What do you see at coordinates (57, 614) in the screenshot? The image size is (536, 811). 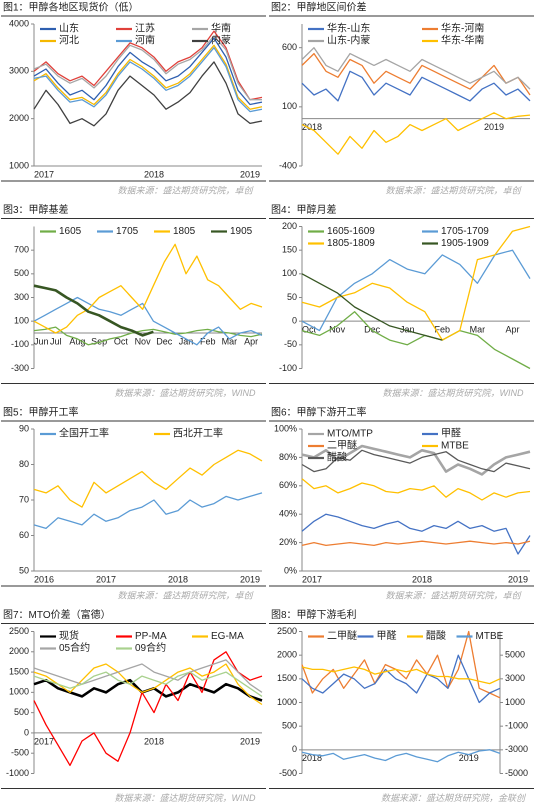 I see `panel-title: 图7：MTO价差（富德）` at bounding box center [57, 614].